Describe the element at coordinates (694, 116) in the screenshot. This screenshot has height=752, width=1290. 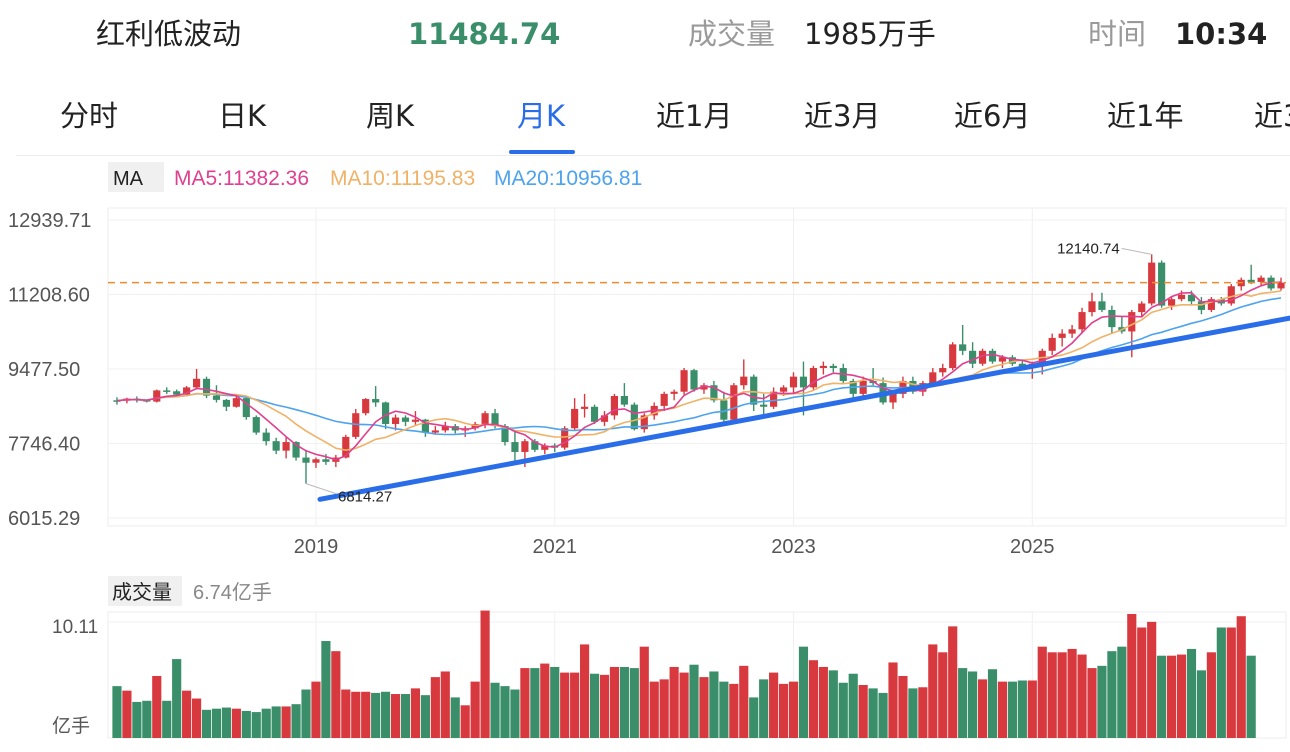
I see `tab-1-month: 近1月` at that location.